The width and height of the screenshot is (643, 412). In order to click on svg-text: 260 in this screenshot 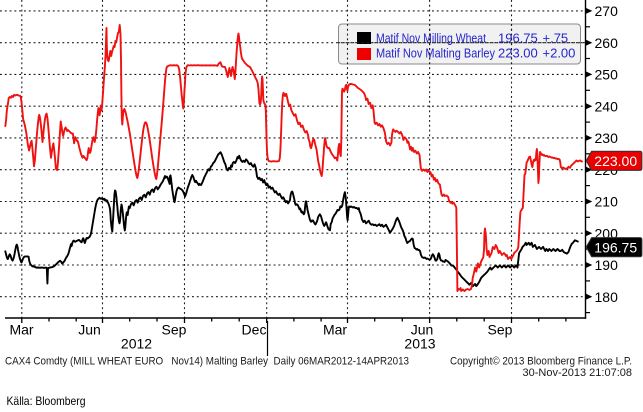, I will do `click(607, 43)`.